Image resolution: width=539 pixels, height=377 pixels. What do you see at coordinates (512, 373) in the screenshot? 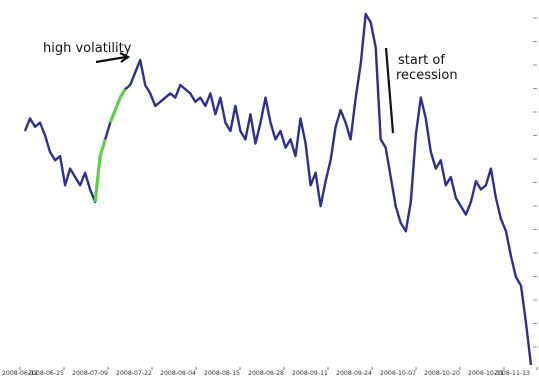
I see `x-tick-label: 2008-11-13` at bounding box center [512, 373].